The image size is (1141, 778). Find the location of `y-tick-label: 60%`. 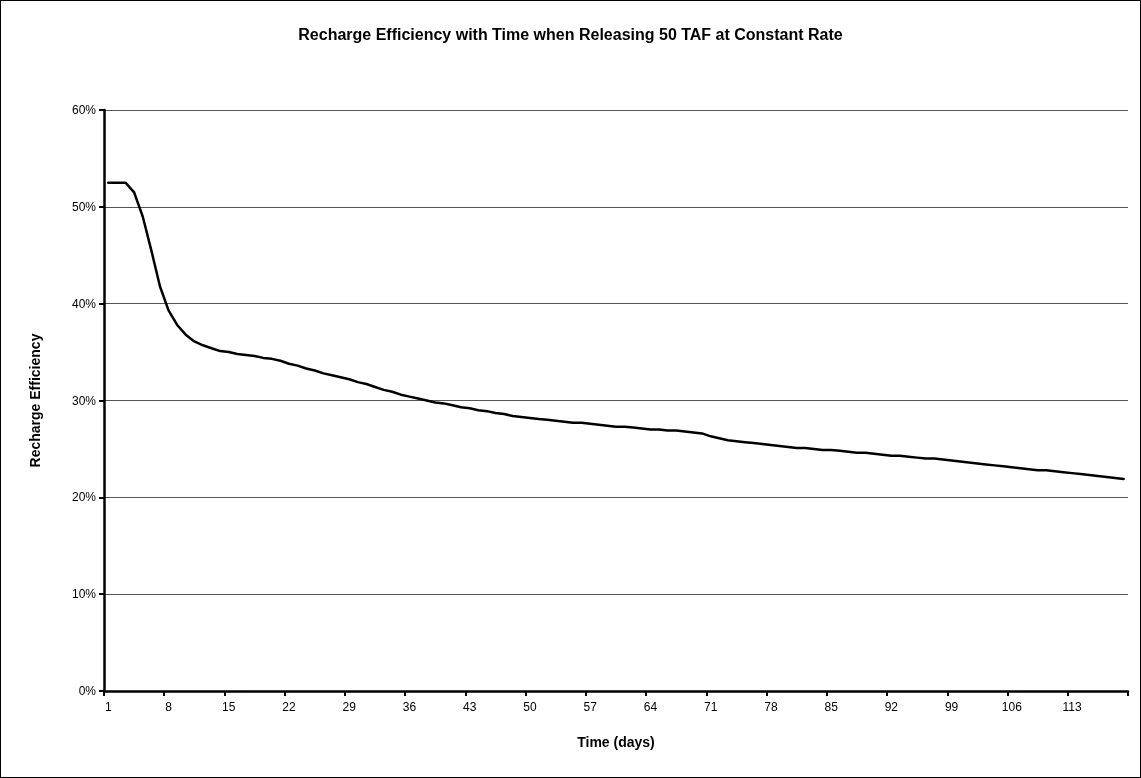

y-tick-label: 60% is located at coordinates (84, 110).